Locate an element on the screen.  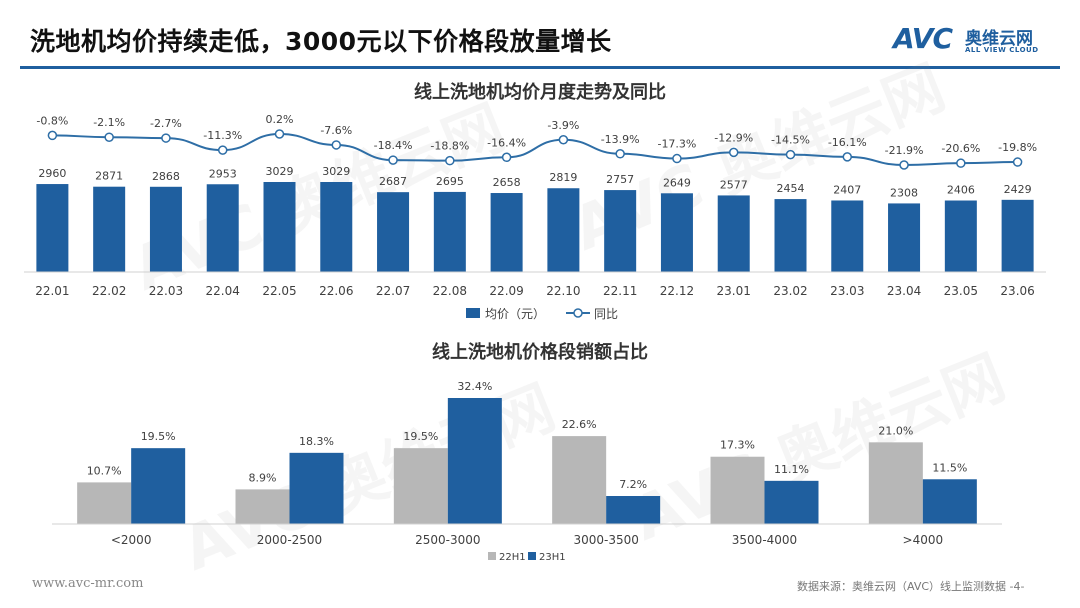
x-tick-label: 23.03 is located at coordinates (847, 291).